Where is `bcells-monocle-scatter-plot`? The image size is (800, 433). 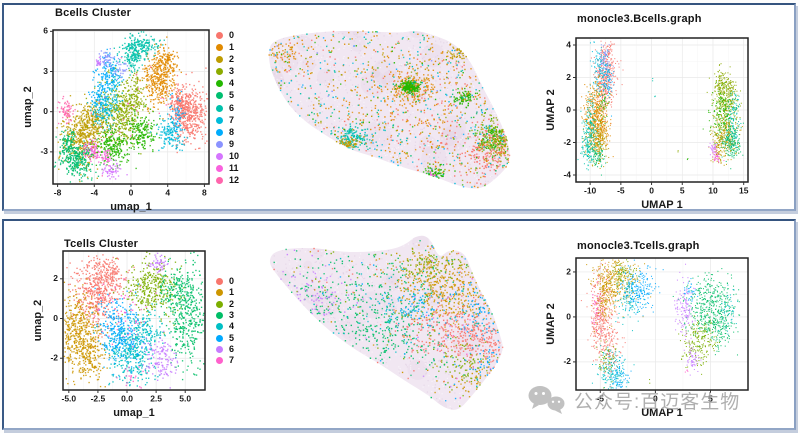
bcells-monocle-scatter-plot is located at coordinates (649, 121).